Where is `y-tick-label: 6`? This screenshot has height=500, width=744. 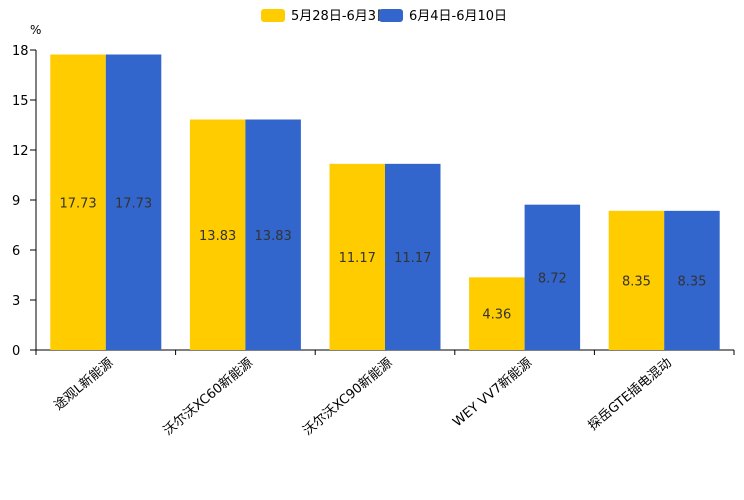
y-tick-label: 6 is located at coordinates (16, 251).